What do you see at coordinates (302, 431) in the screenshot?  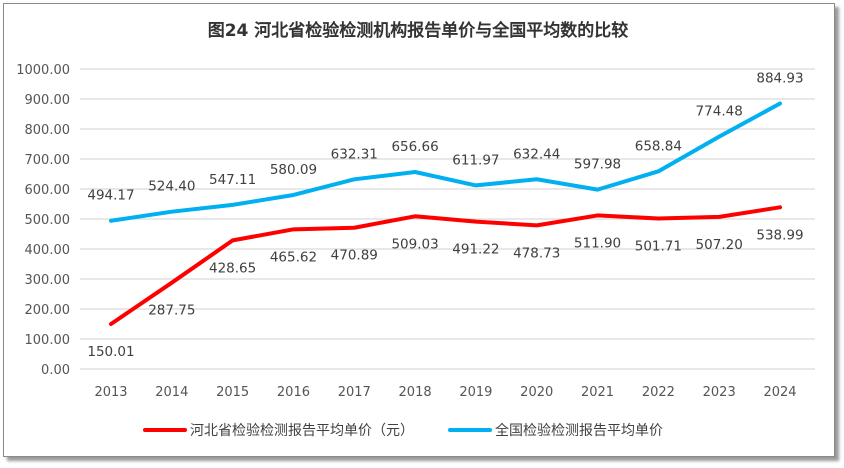 I see `legend-label: 河北省检验检测报告平均单价（元）` at bounding box center [302, 431].